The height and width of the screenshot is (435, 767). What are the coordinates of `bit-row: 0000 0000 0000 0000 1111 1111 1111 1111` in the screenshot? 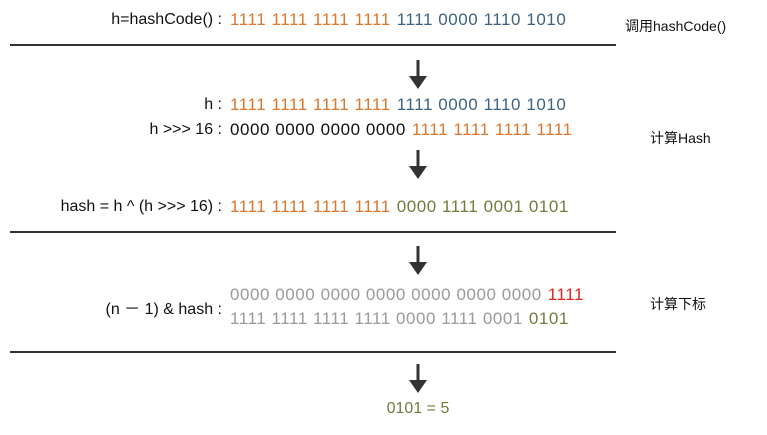 It's located at (401, 130).